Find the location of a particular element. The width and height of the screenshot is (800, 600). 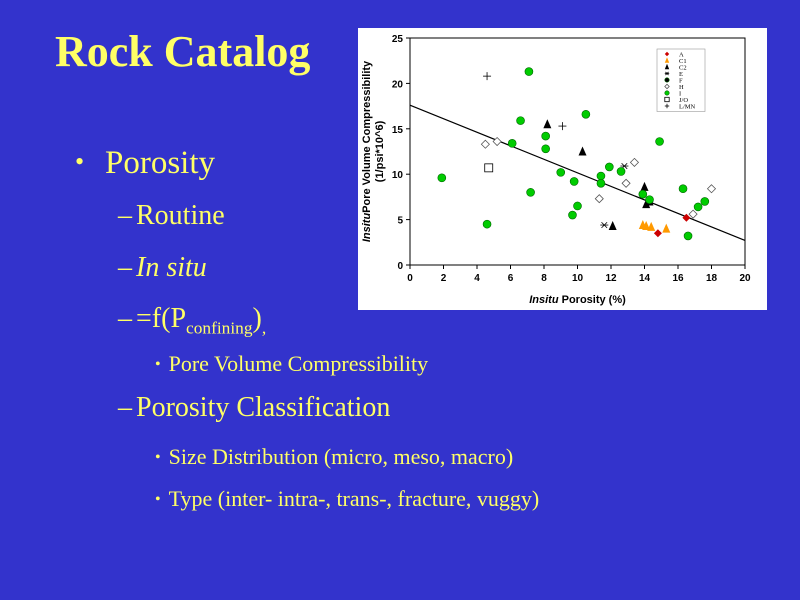

sub-bullet-function: – =f(Pconfining), is located at coordinates (192, 321).